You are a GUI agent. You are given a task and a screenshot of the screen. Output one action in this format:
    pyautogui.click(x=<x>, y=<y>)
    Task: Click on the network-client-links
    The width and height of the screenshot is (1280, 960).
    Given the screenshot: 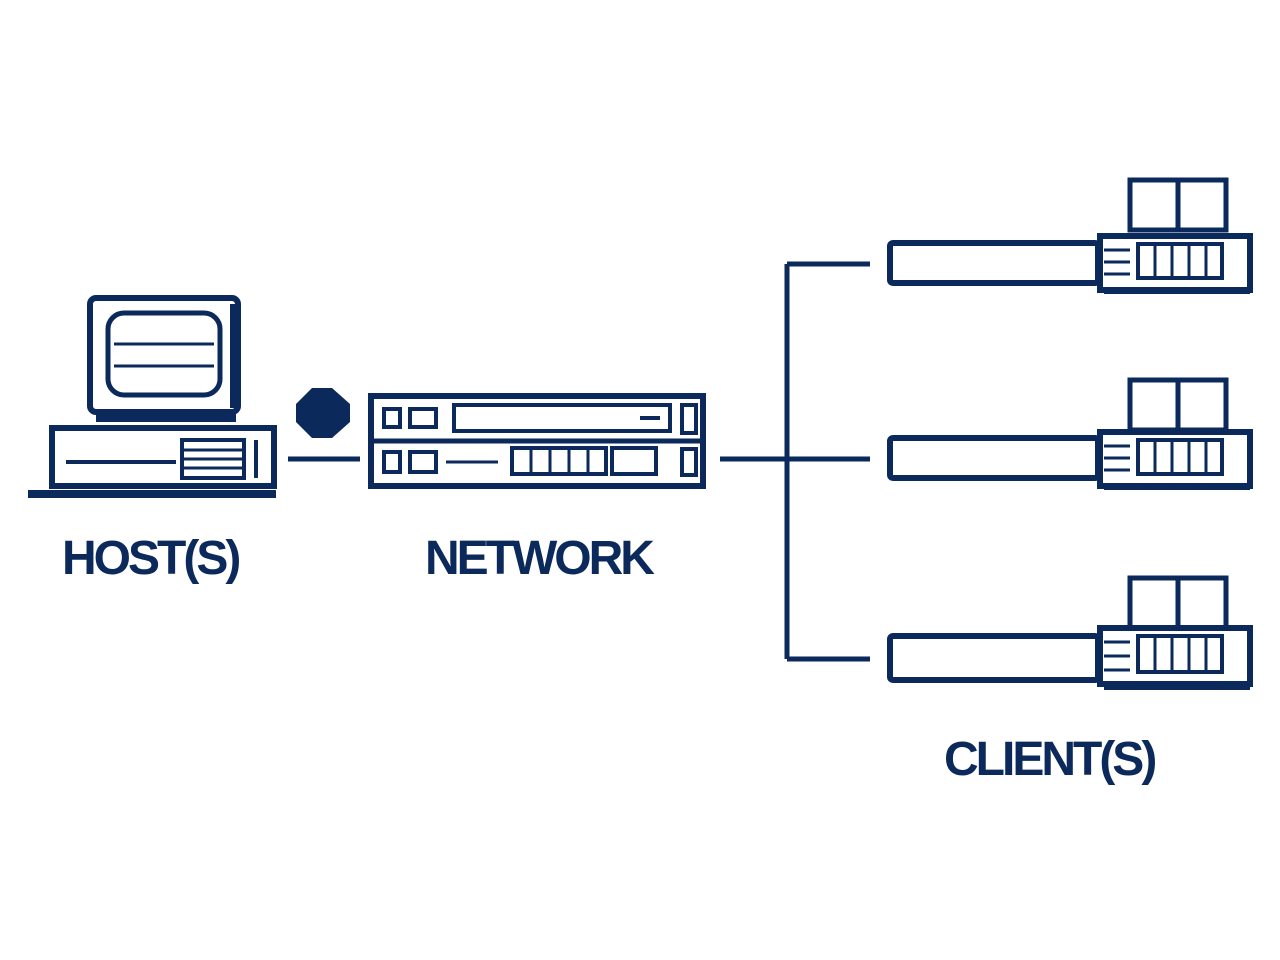 What is the action you would take?
    pyautogui.click(x=795, y=461)
    